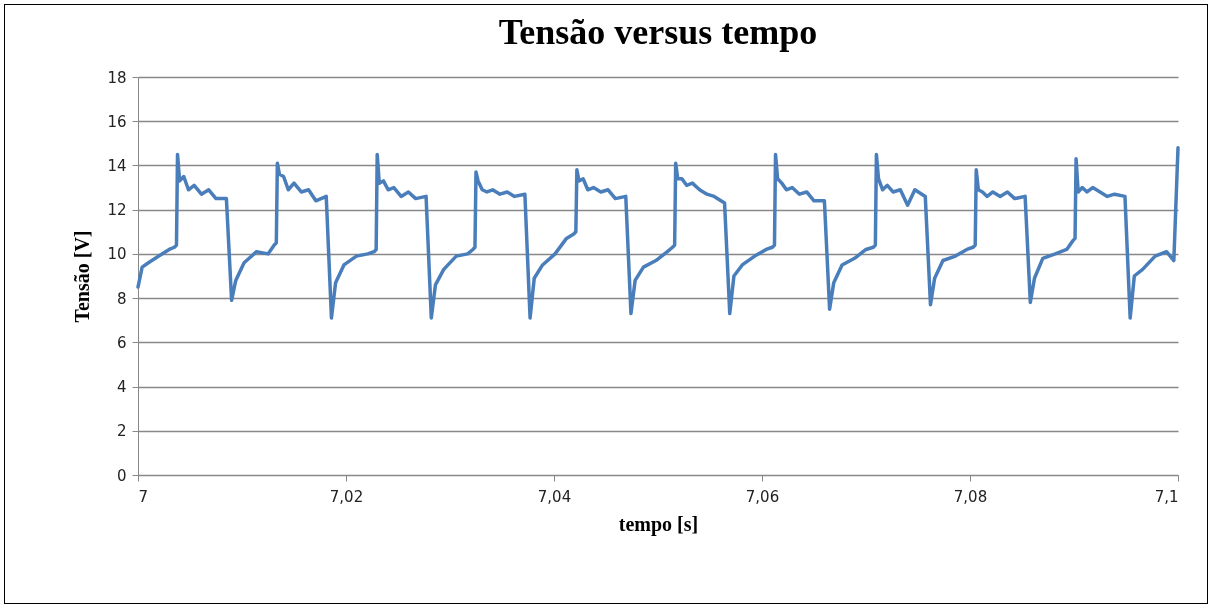 This screenshot has height=610, width=1214. Describe the element at coordinates (121, 387) in the screenshot. I see `y-tick-label: 4` at that location.